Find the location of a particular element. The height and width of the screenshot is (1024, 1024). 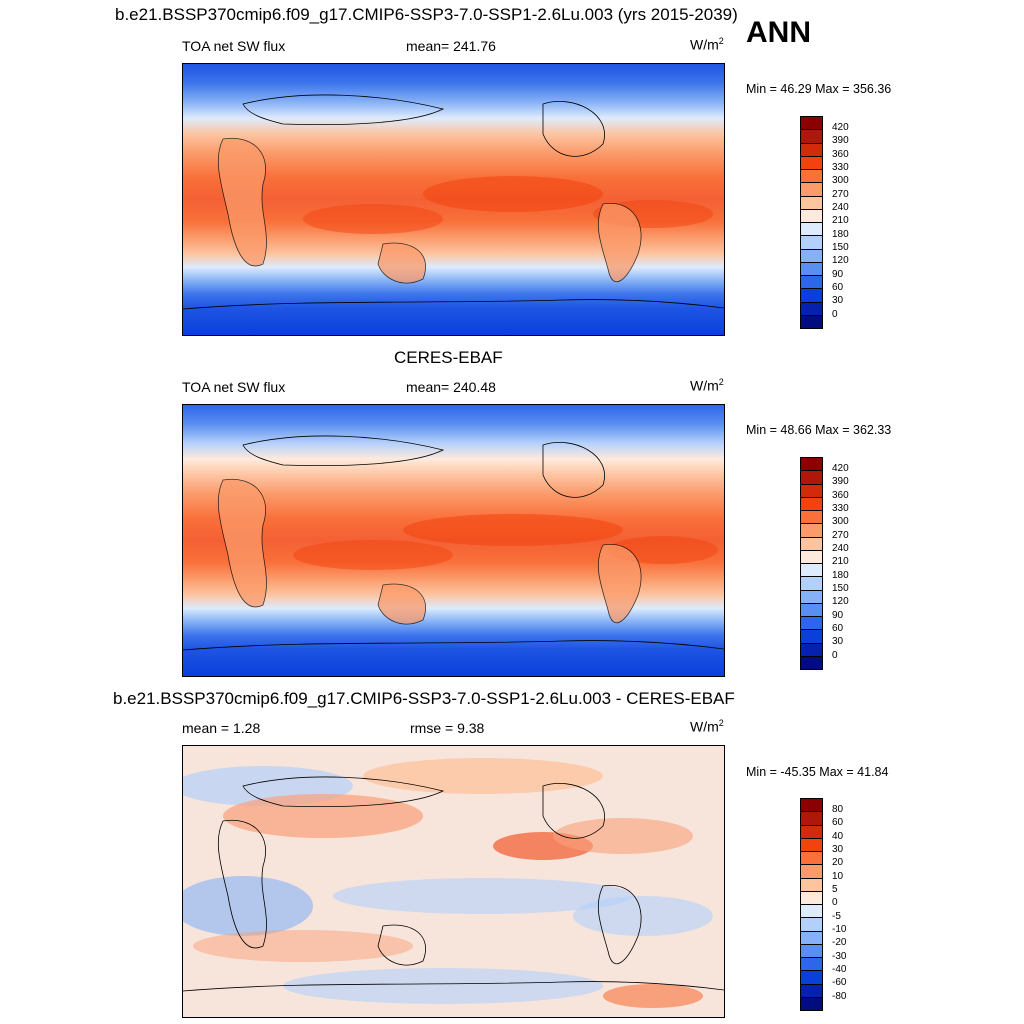

panel-1-min-max: Min = 46.29 Max = 356.36 is located at coordinates (819, 89).